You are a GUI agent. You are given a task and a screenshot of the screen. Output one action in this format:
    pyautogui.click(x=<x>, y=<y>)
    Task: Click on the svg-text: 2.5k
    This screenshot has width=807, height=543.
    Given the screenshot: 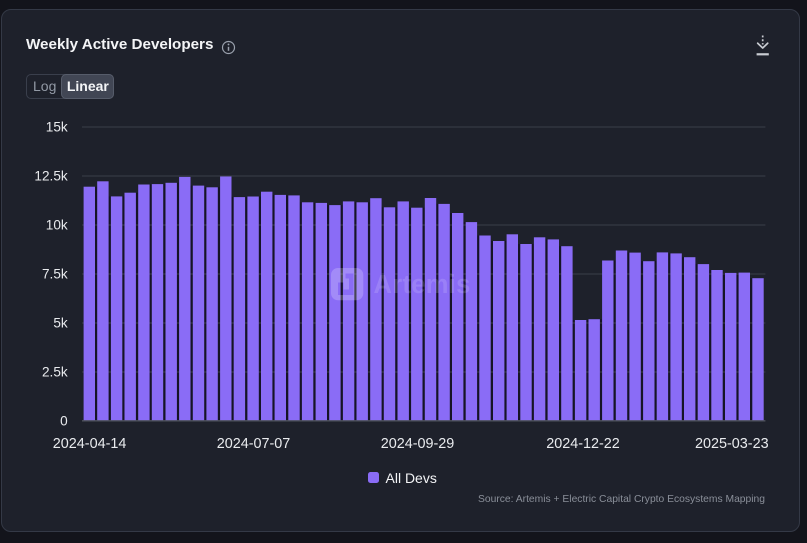 What is the action you would take?
    pyautogui.click(x=55, y=372)
    